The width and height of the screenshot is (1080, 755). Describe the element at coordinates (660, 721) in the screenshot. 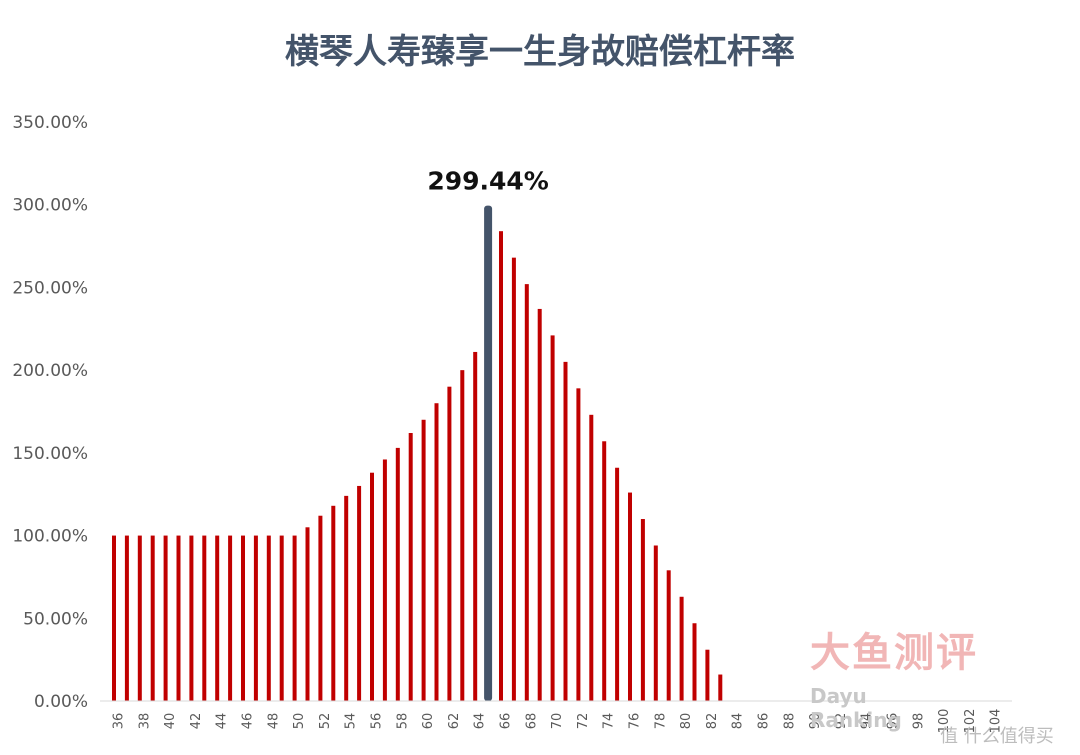

I see `x-tick-label: 78` at that location.